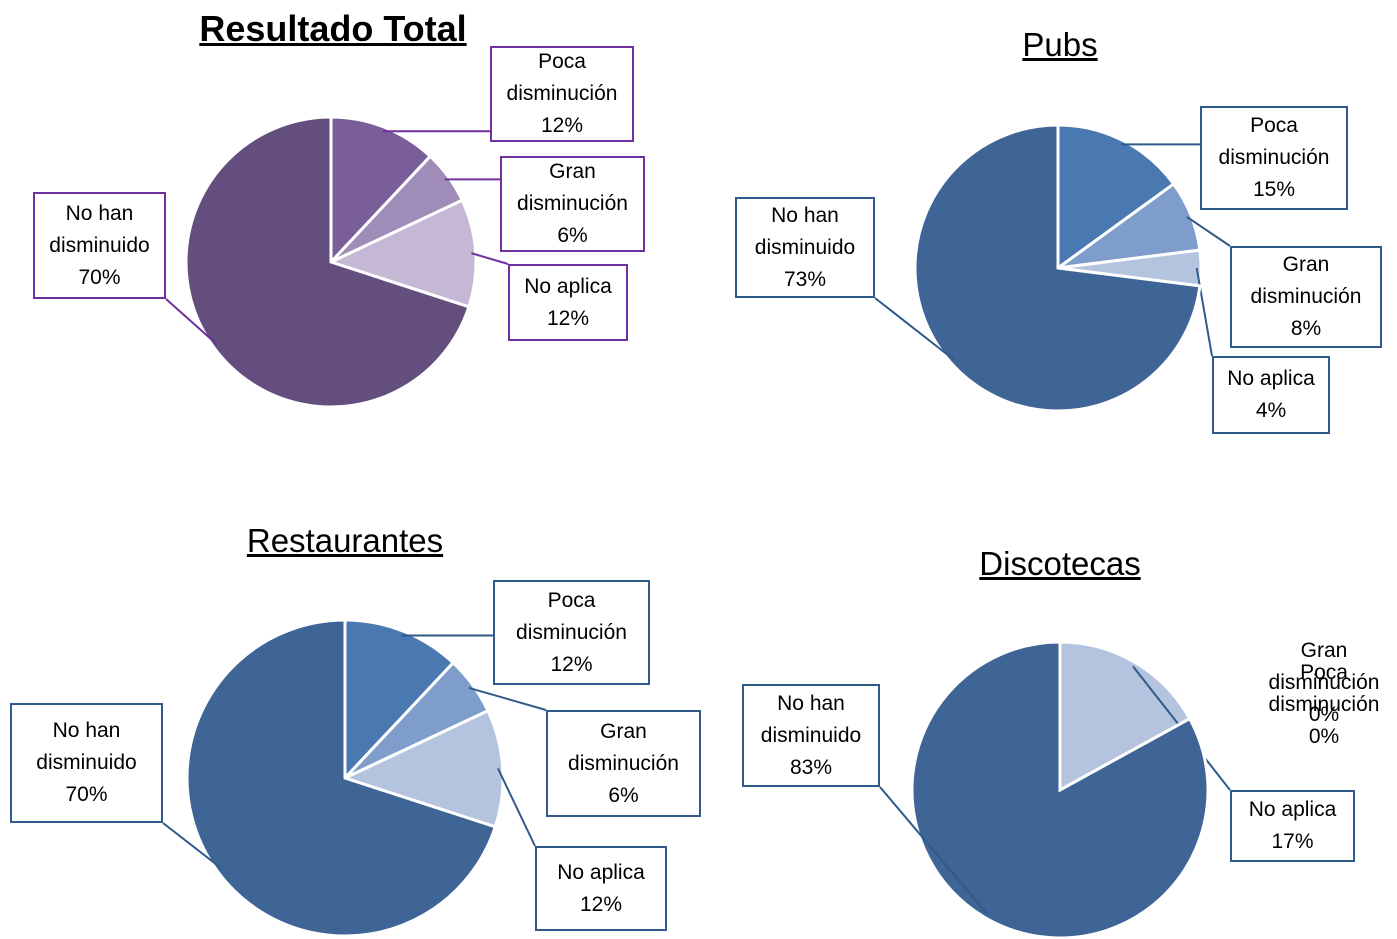 The height and width of the screenshot is (939, 1397). What do you see at coordinates (1060, 44) in the screenshot?
I see `chart-title: Pubs` at bounding box center [1060, 44].